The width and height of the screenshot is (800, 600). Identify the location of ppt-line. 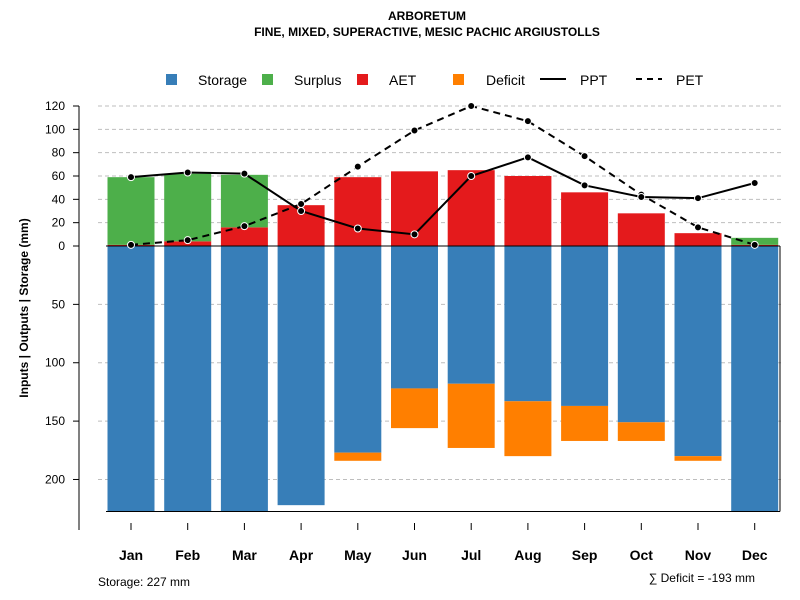
(442, 196).